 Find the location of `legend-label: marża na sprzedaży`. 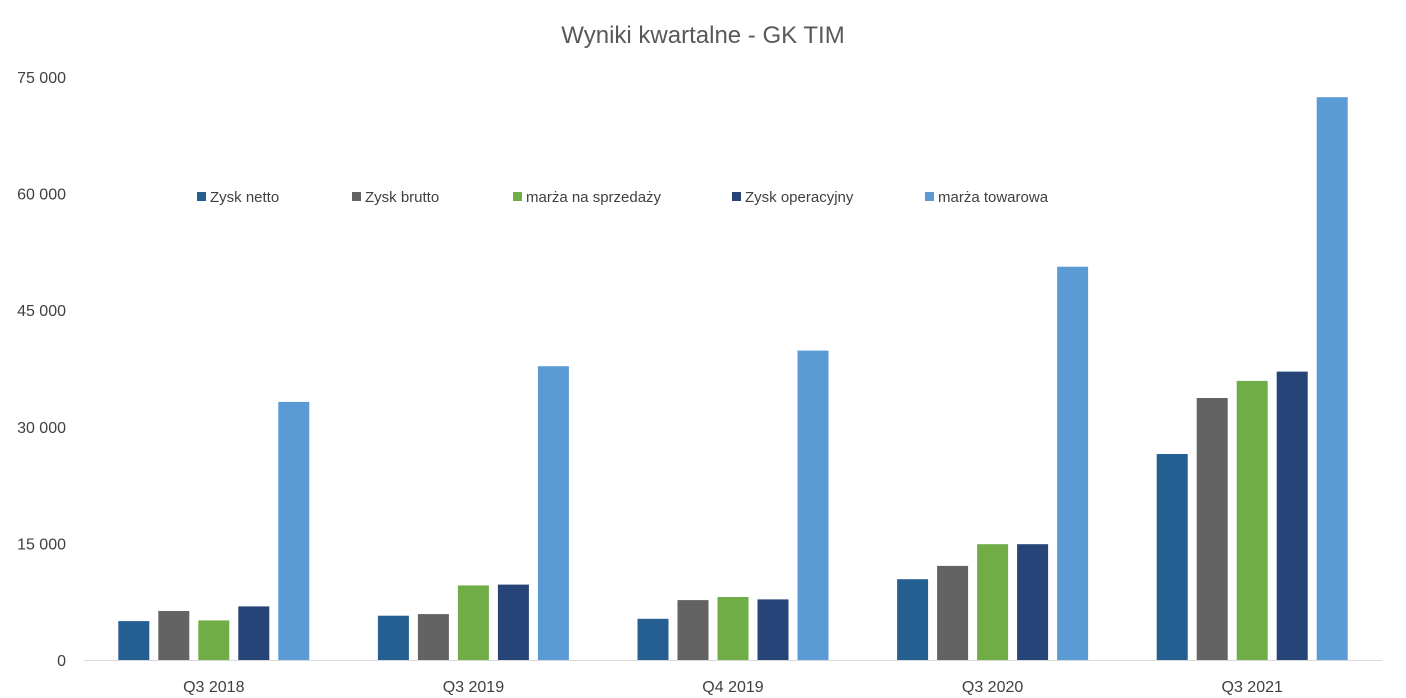

legend-label: marża na sprzedaży is located at coordinates (594, 197).